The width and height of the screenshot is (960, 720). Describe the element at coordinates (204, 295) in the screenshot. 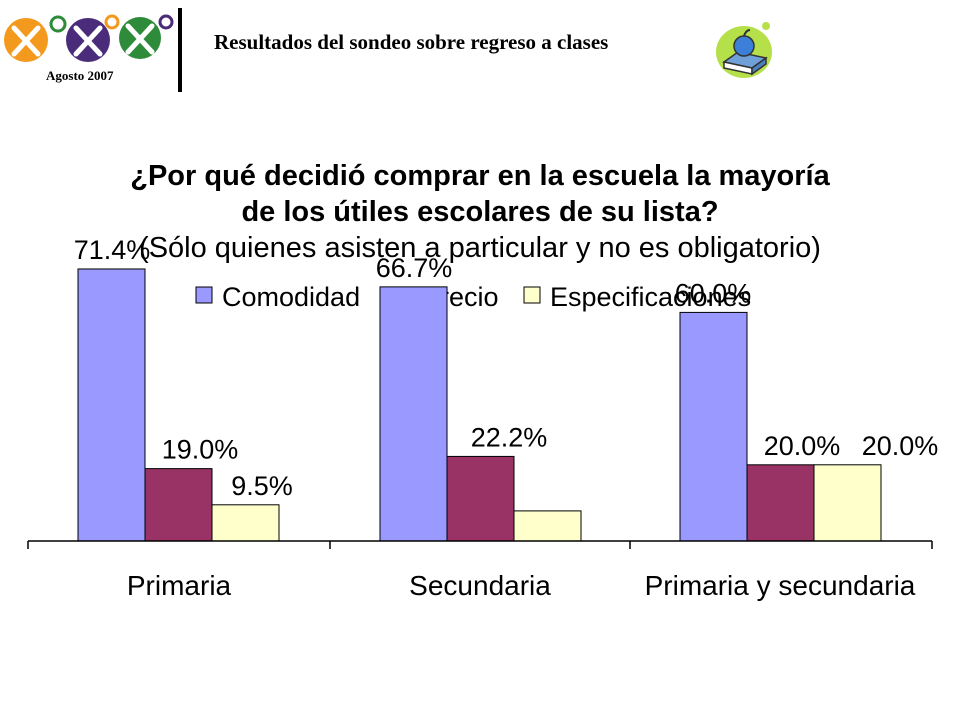

I see `legend-swatch-comodidad` at that location.